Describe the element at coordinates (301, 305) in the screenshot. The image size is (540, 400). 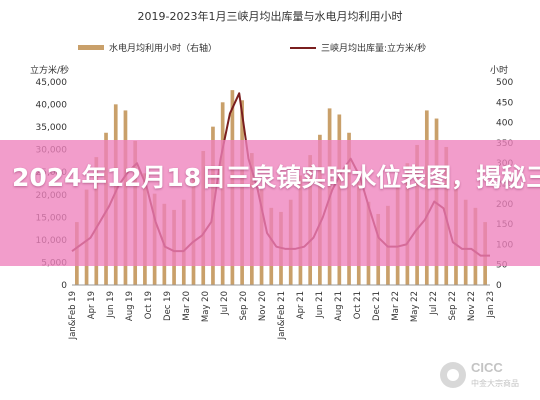
I see `x-tick-label: Apr 21` at that location.